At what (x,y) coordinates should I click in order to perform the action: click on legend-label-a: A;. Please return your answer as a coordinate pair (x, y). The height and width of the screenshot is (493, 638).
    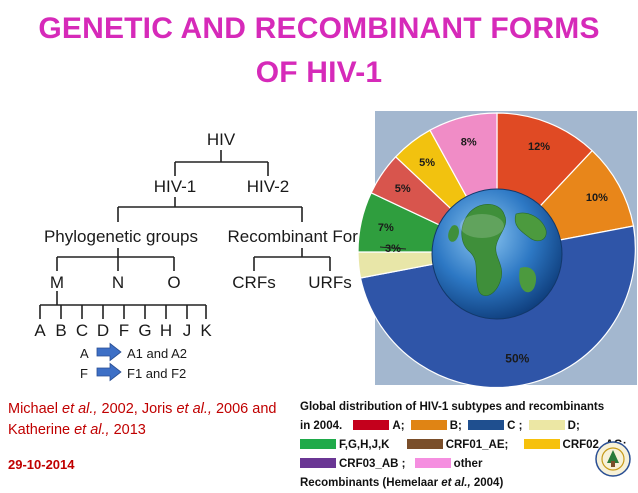
    Looking at the image, I should click on (398, 426).